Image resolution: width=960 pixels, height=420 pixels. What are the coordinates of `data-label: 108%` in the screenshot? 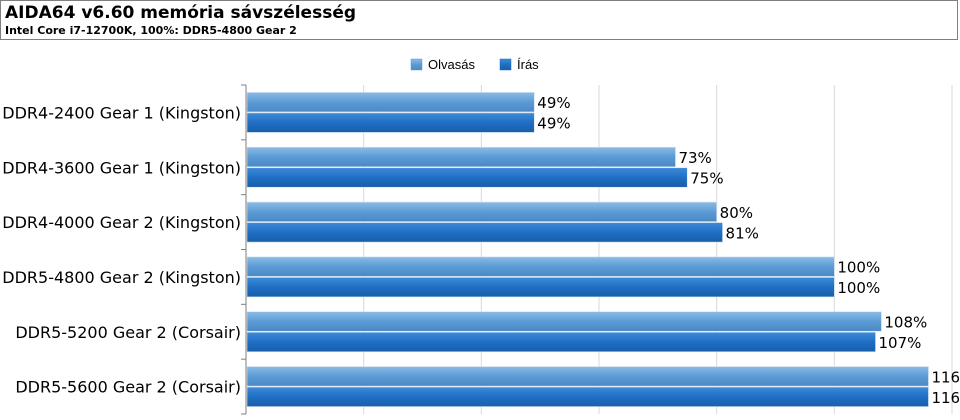 It's located at (905, 323).